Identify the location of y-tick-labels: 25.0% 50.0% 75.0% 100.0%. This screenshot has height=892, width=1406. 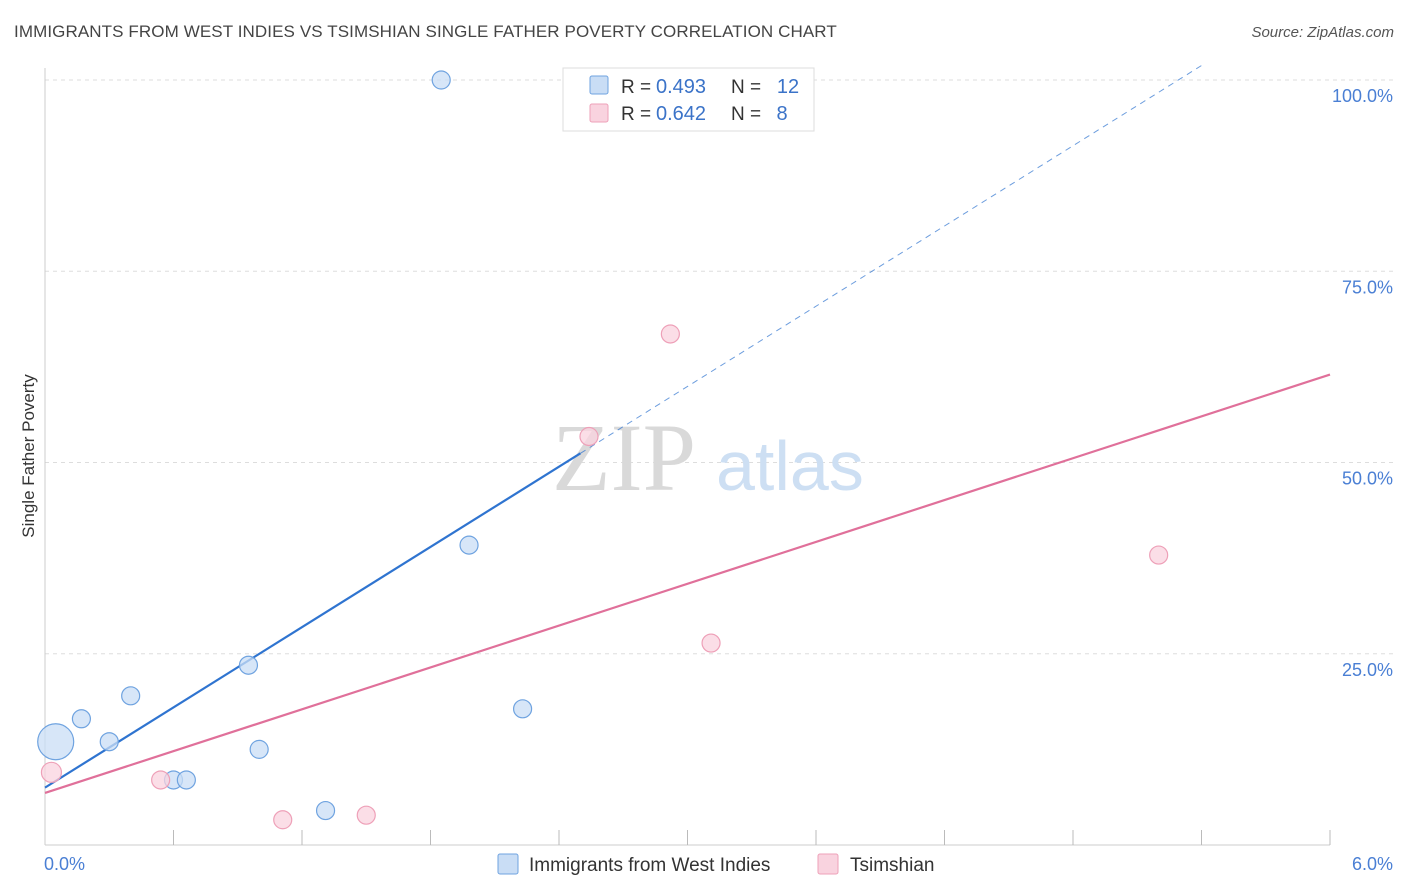
(1362, 383).